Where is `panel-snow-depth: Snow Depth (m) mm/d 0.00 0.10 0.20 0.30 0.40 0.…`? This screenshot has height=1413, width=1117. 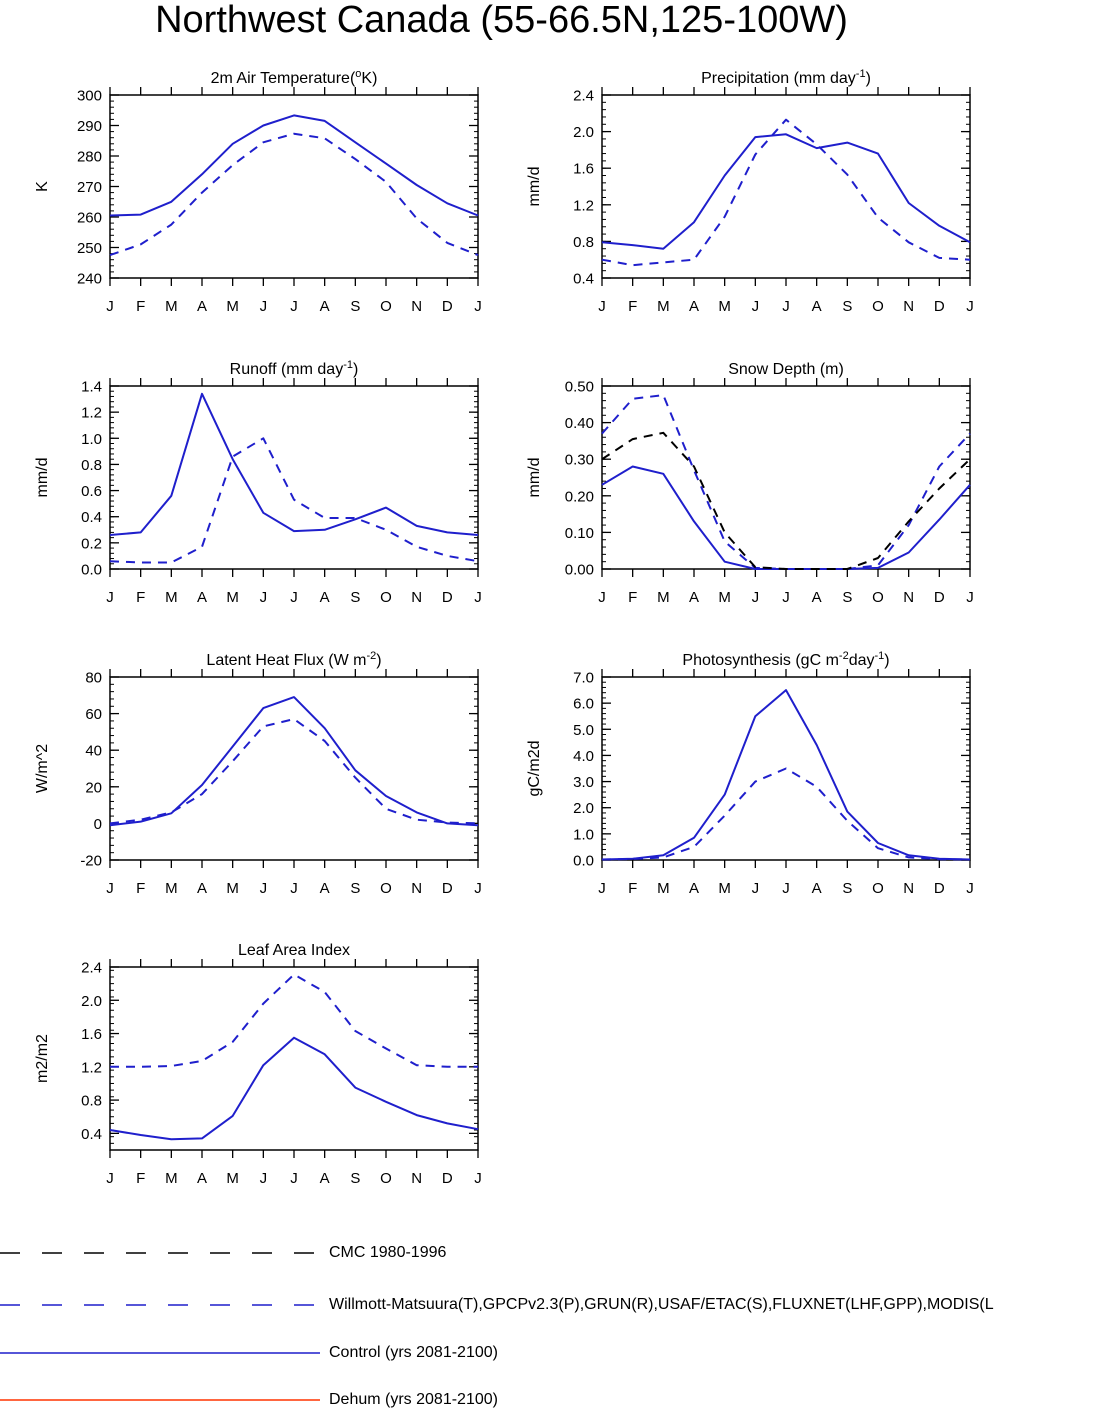
panel-snow-depth: Snow Depth (m) mm/d 0.00 0.10 0.20 0.30 0.40 0.… is located at coordinates (750, 483).